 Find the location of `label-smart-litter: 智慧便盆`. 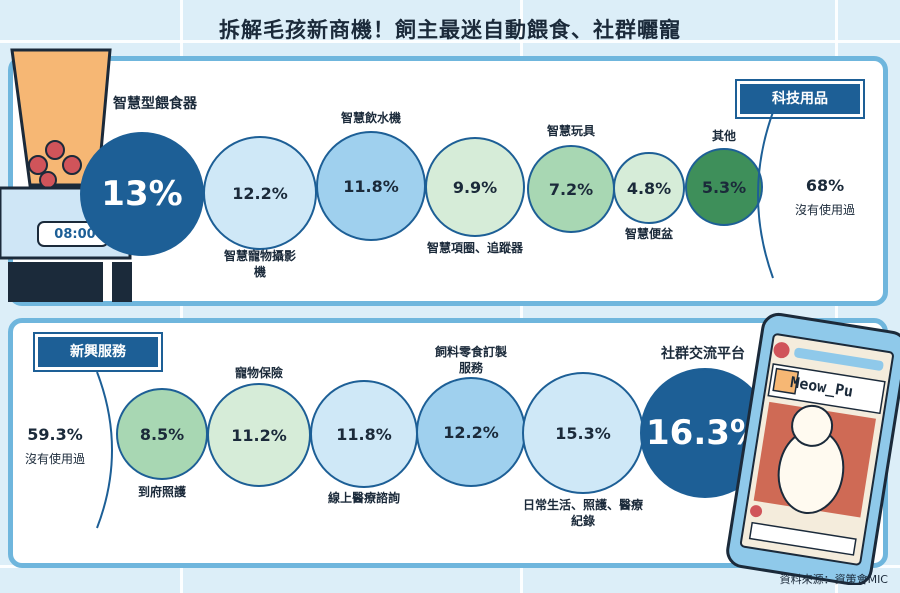

label-smart-litter: 智慧便盆 is located at coordinates (648, 234).